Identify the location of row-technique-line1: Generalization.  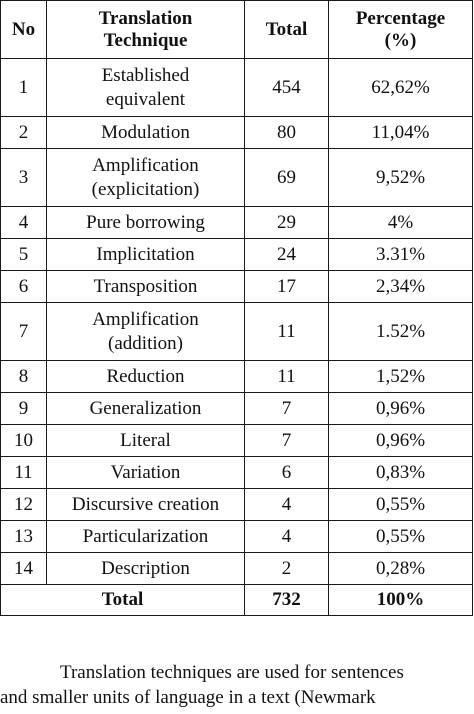
(145, 408).